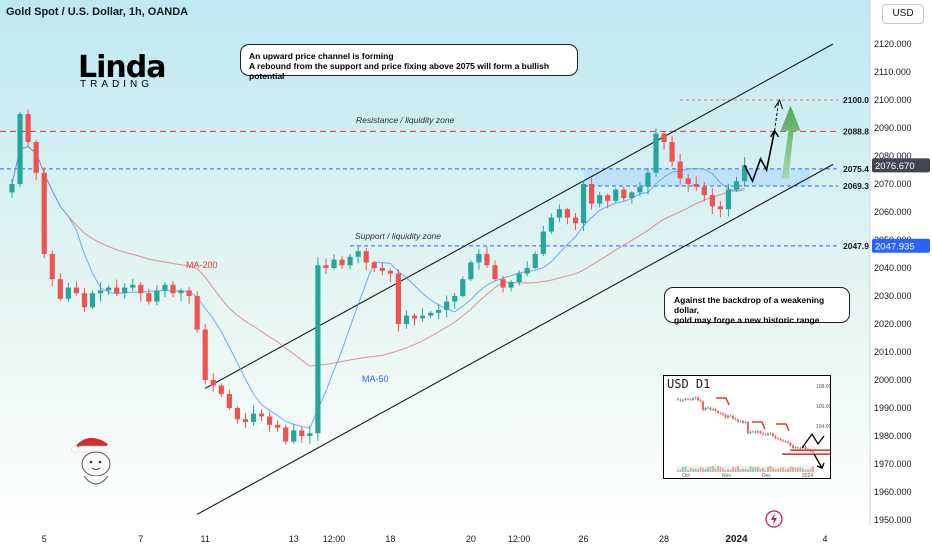 The image size is (932, 550). What do you see at coordinates (97, 12) in the screenshot?
I see `chart-title: Gold Spot / U.S. Dollar, 1h, OANDA` at bounding box center [97, 12].